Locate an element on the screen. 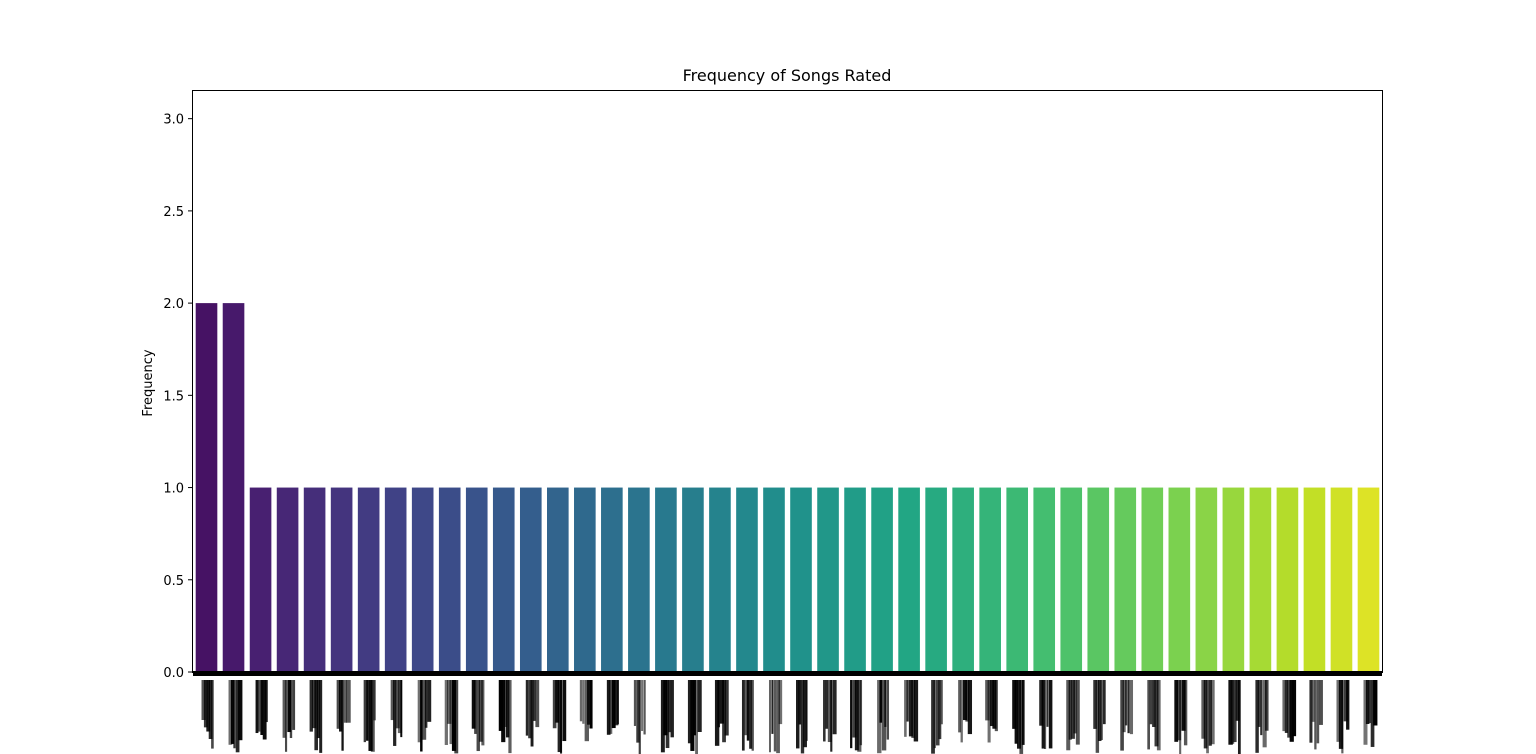  y-tick-label: 2.0 is located at coordinates (173, 304).